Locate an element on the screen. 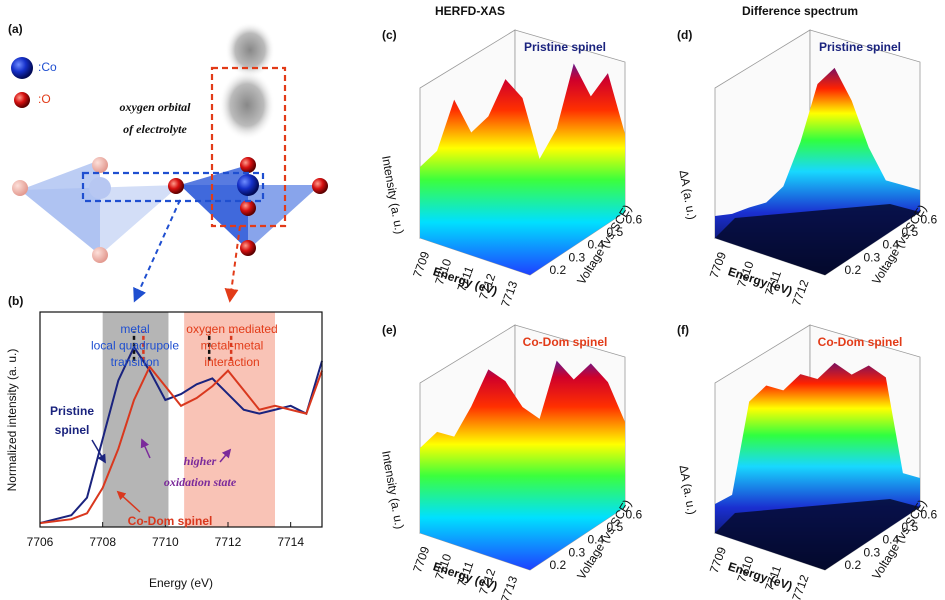  annotation: of electrolyte is located at coordinates (155, 129).